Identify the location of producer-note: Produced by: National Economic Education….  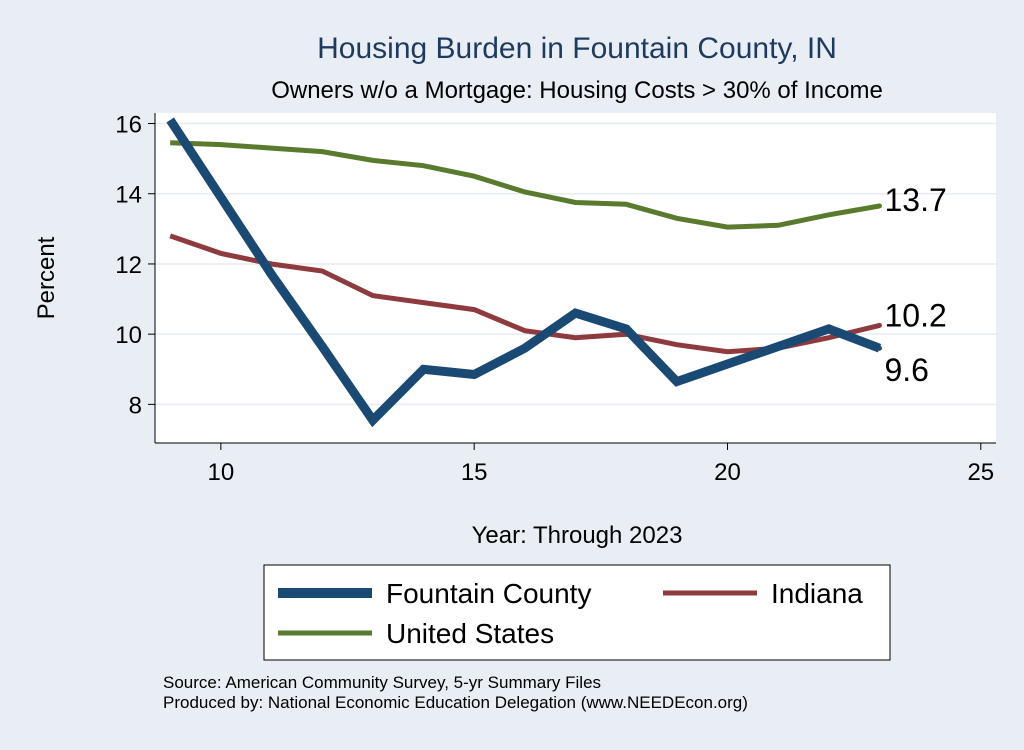
(455, 702).